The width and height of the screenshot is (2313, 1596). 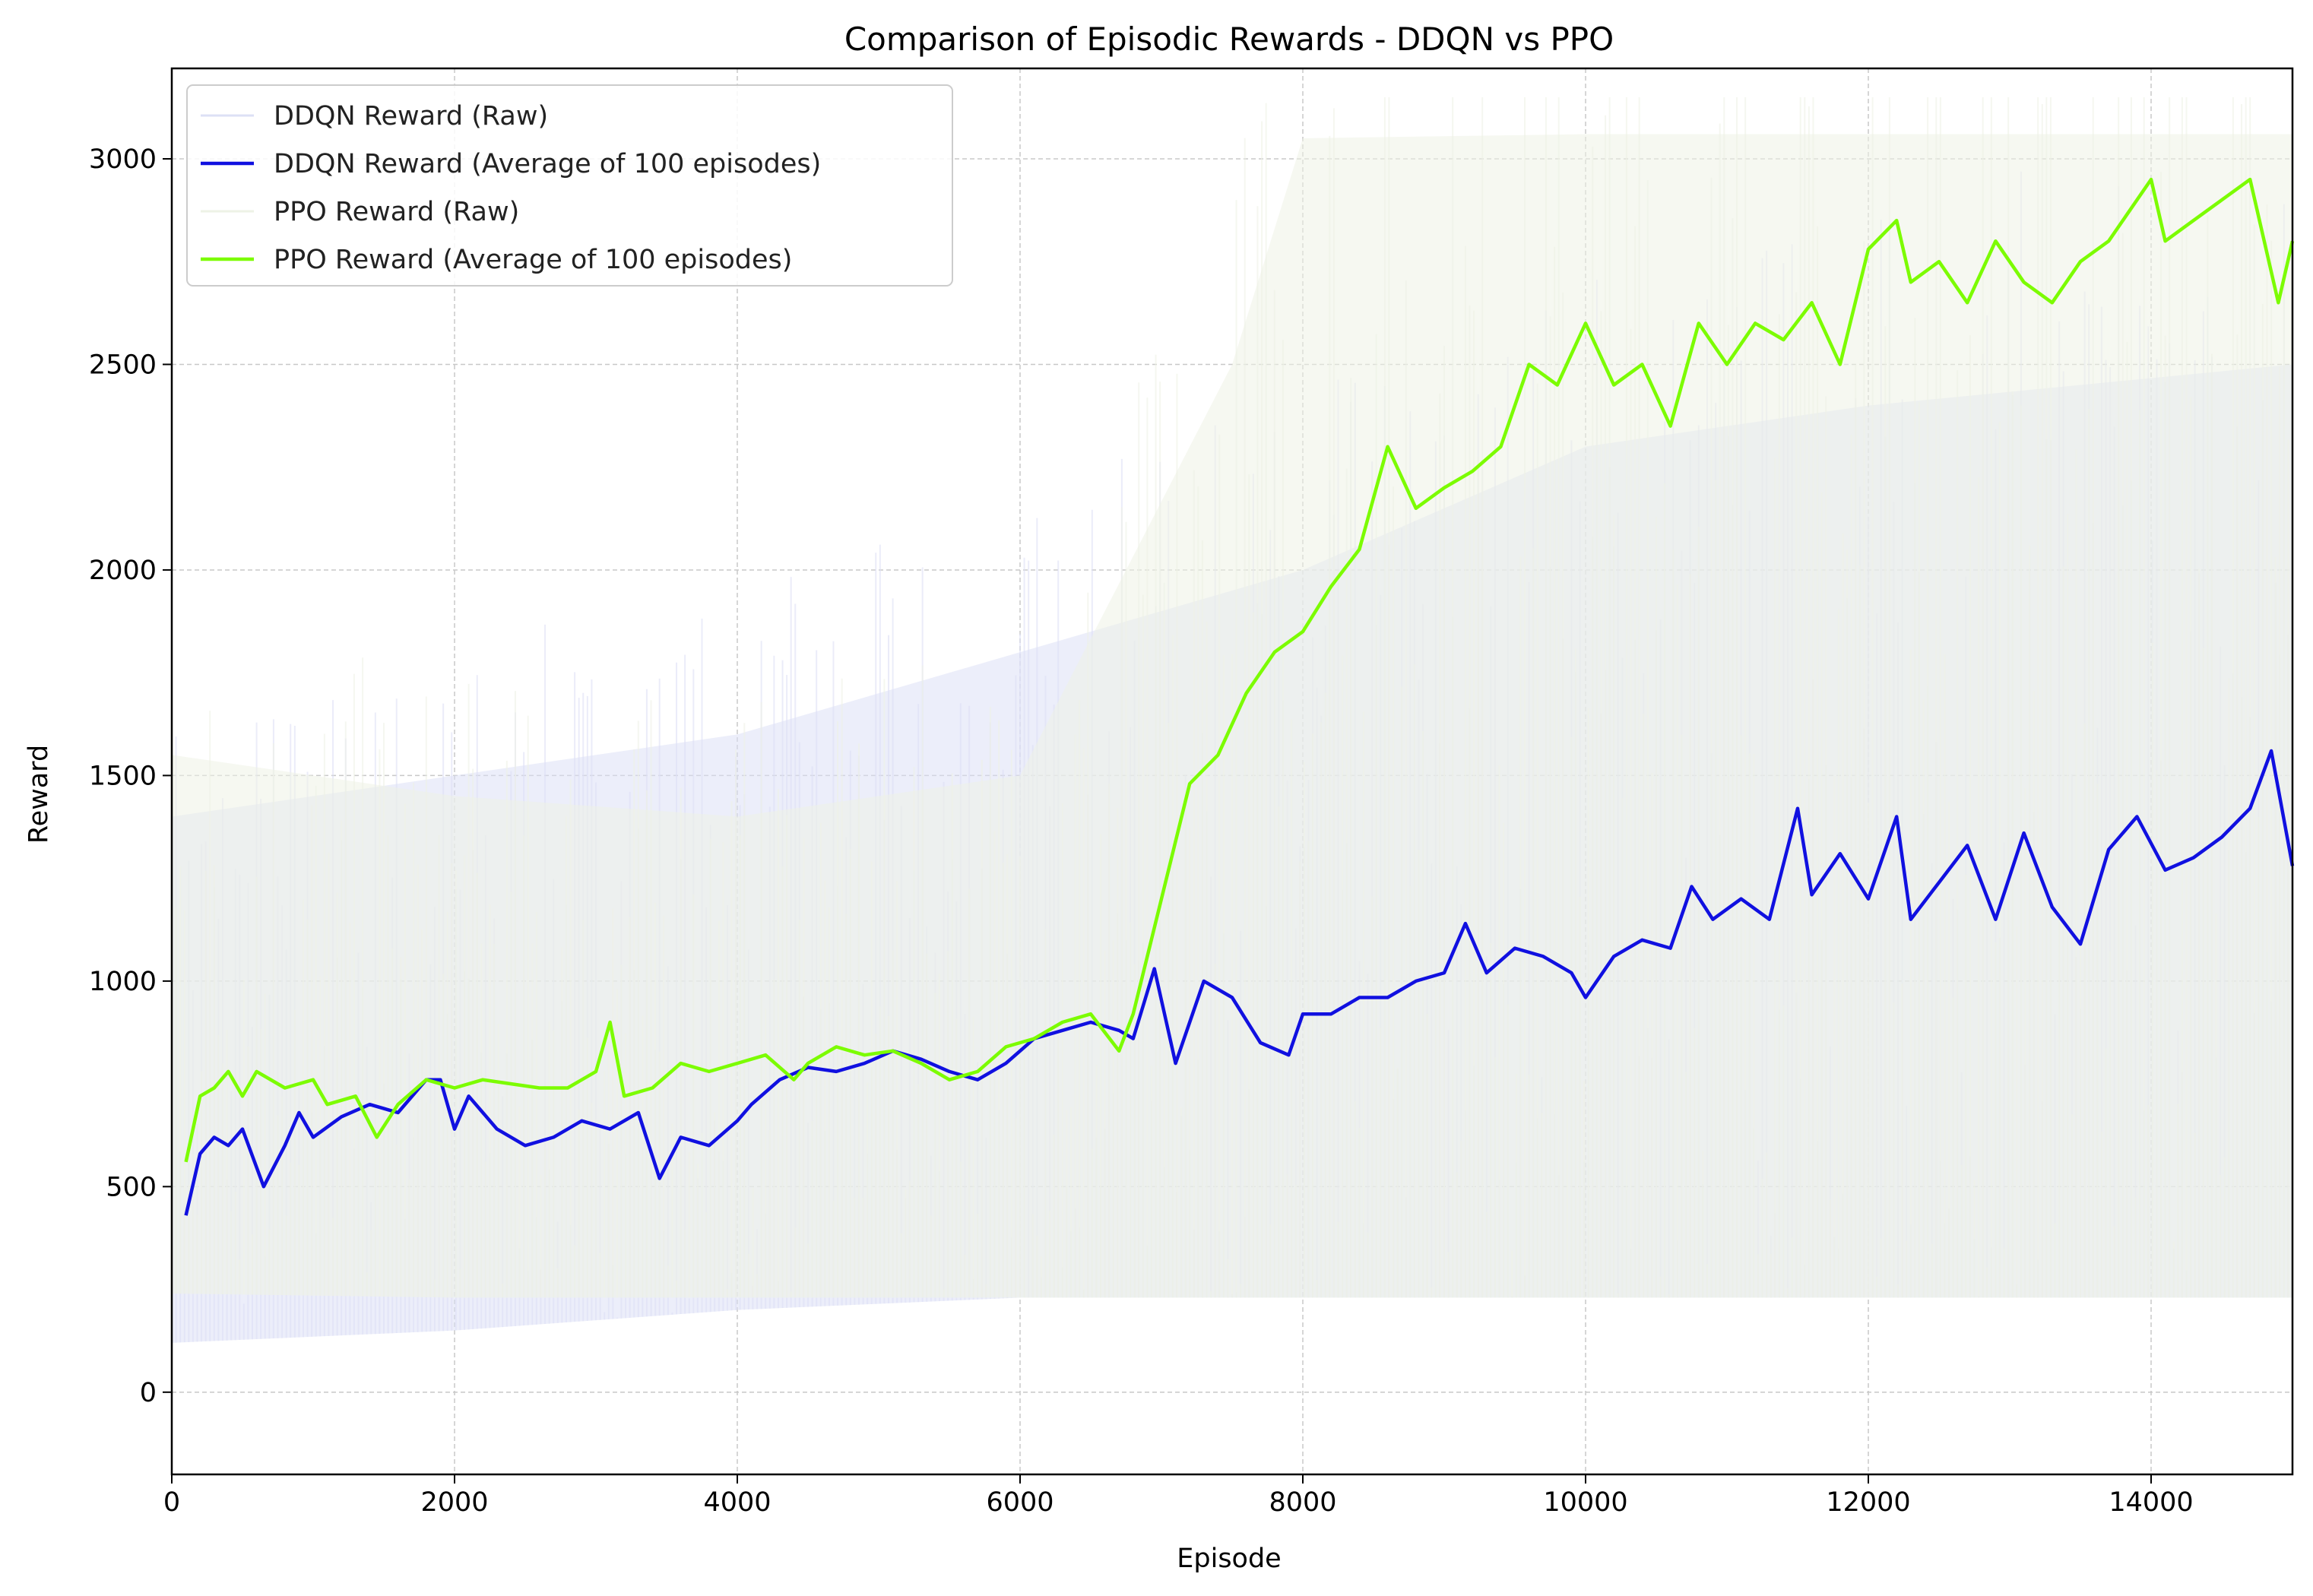 I want to click on x-tick-label: 8000, so click(x=1302, y=1503).